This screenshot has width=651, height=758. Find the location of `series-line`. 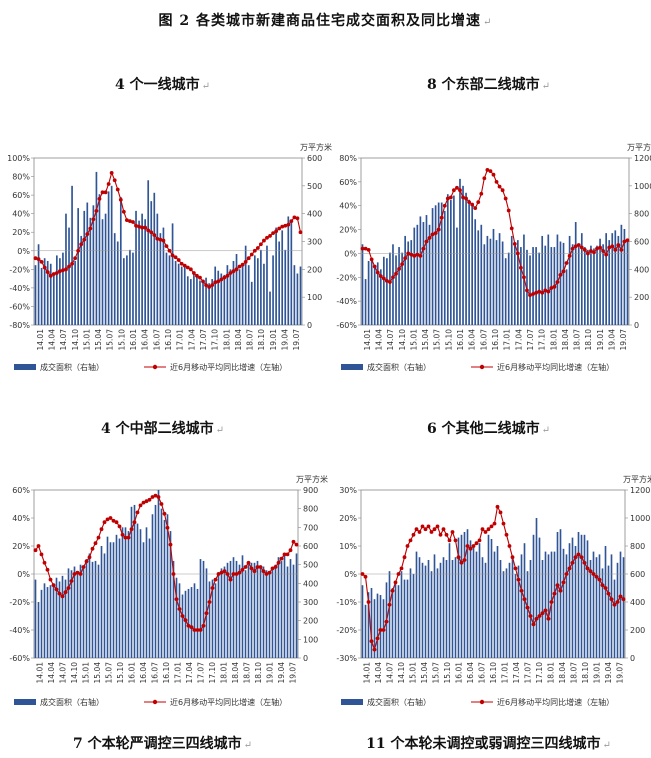

series-line is located at coordinates (168, 229).